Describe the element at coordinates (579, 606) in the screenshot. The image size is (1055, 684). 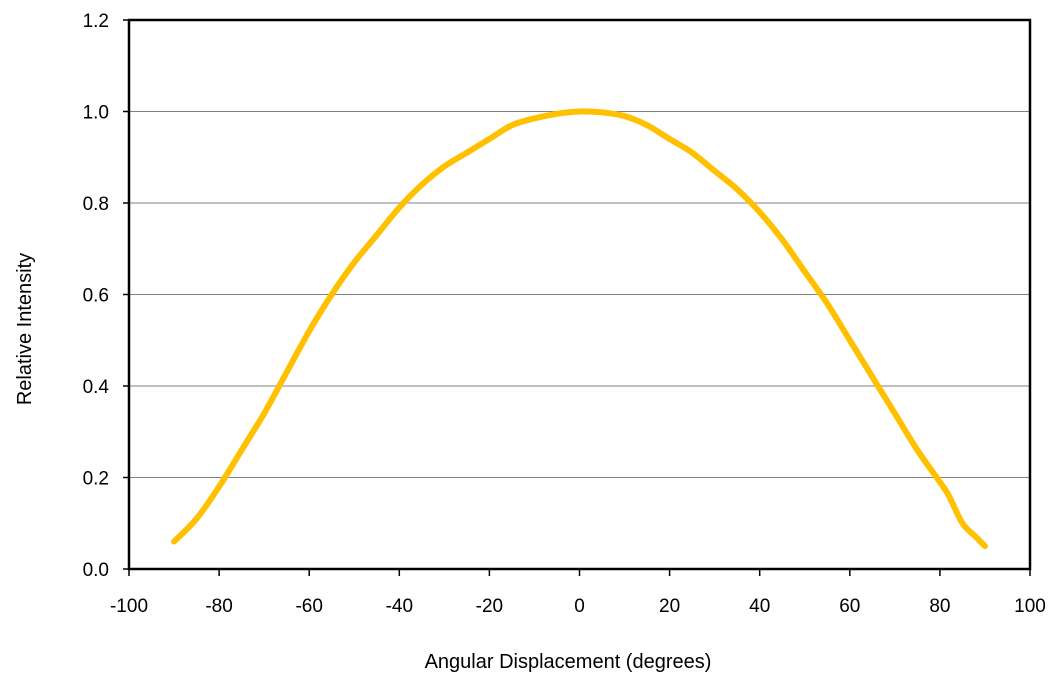
I see `x-tick-label: 0` at that location.